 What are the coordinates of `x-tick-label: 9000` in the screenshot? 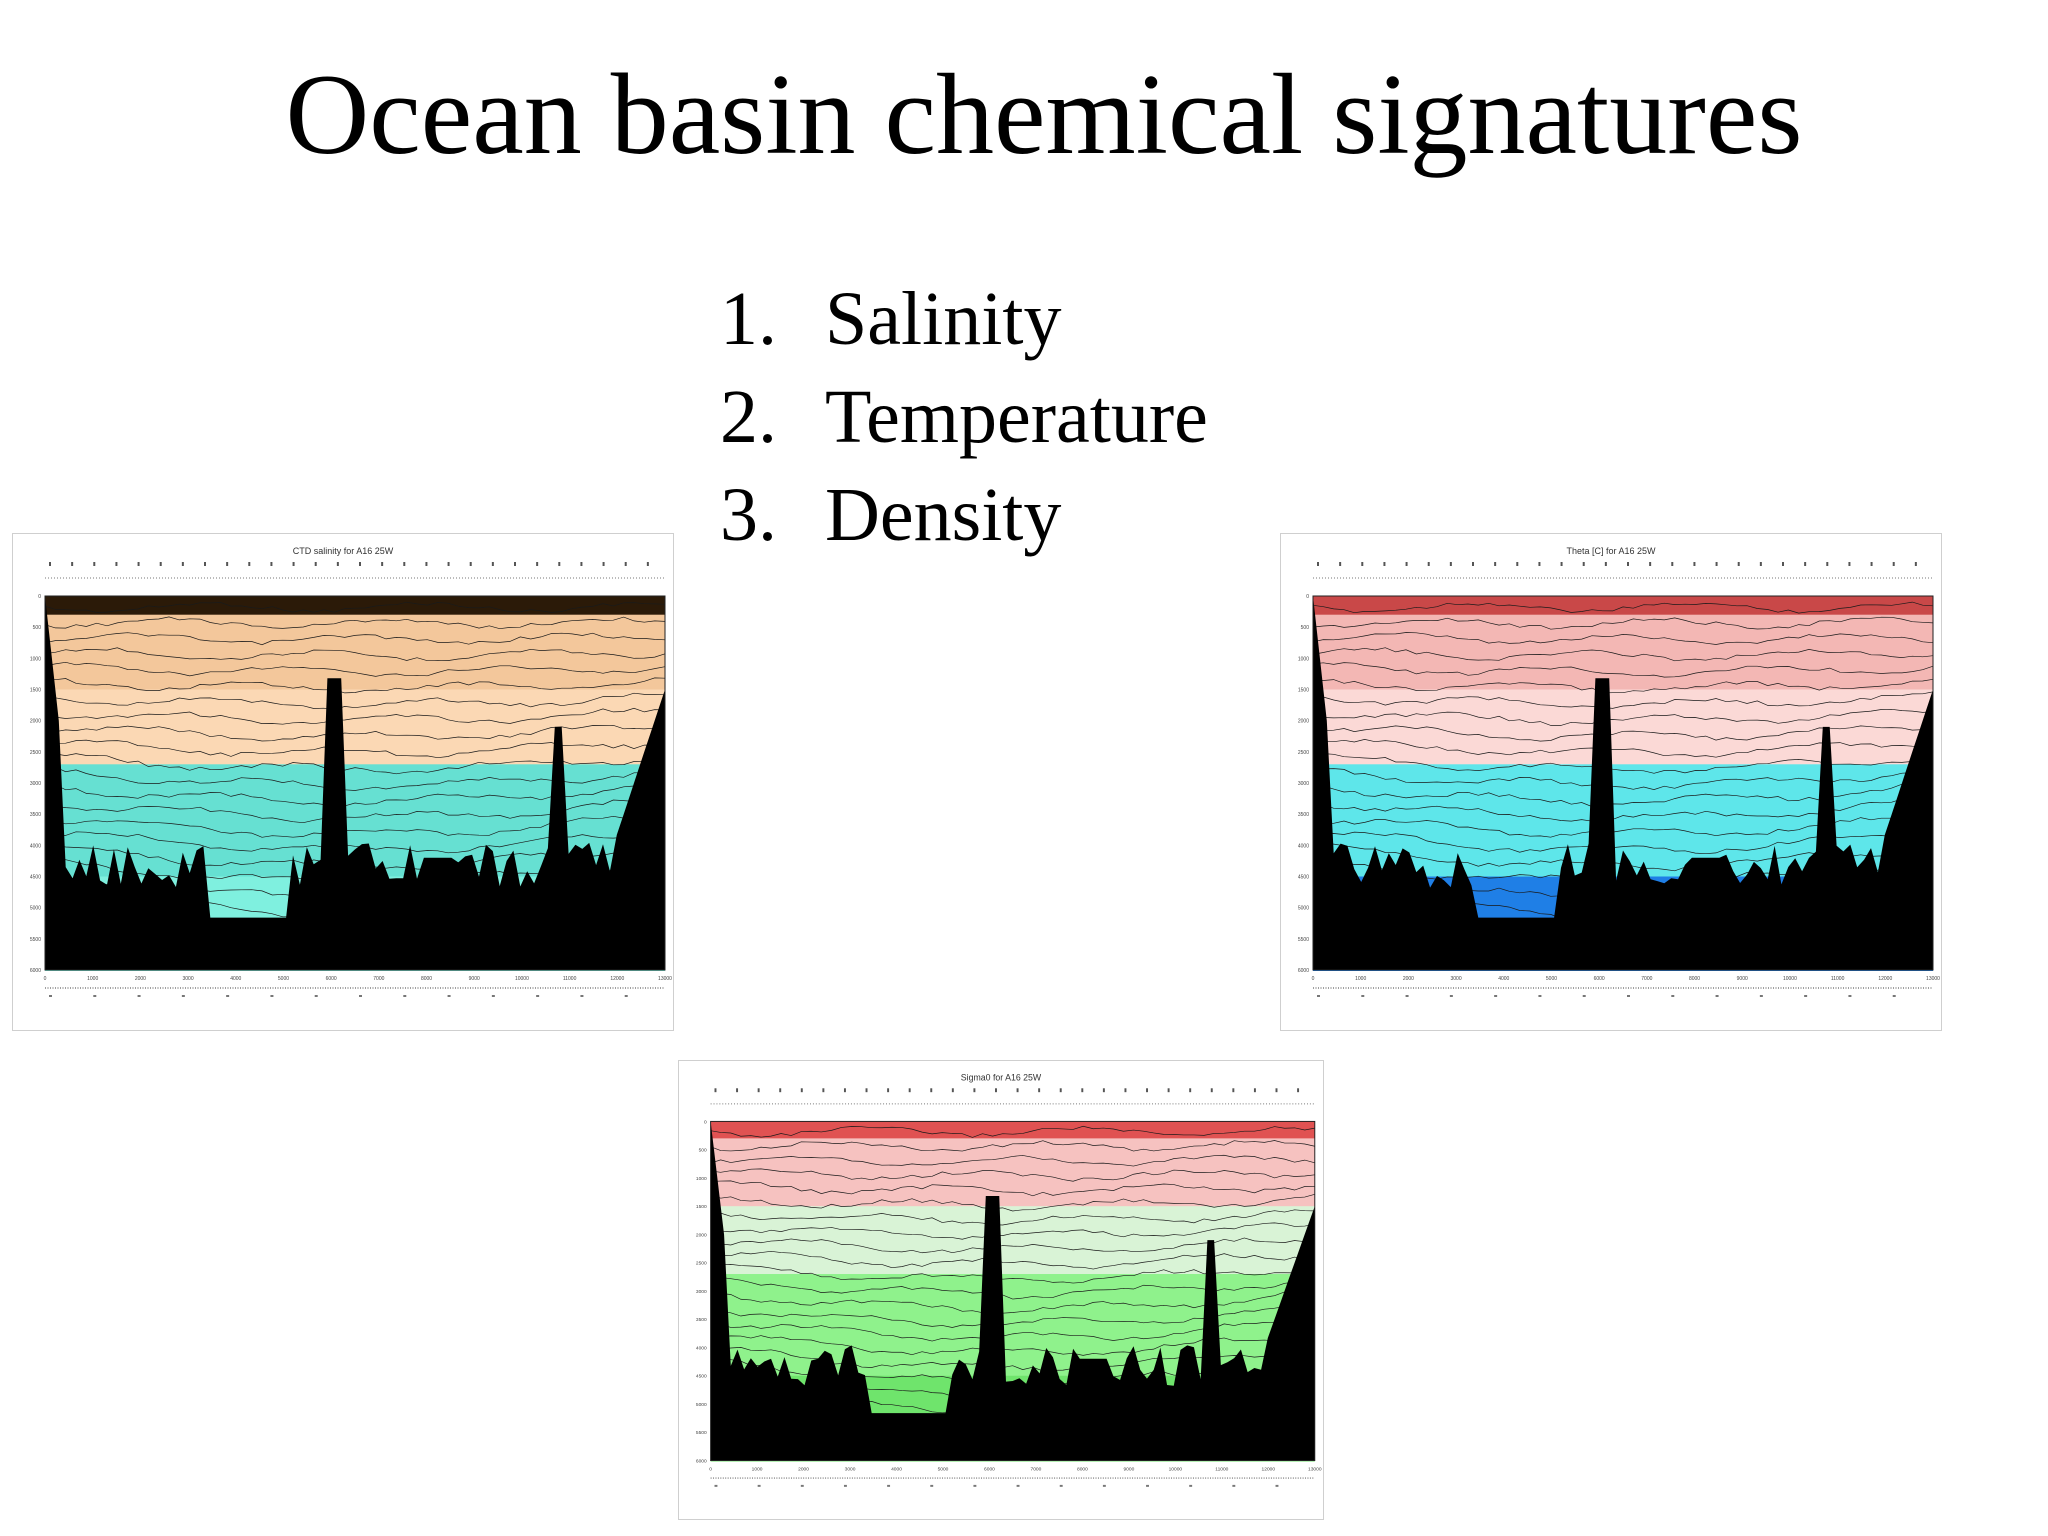 It's located at (474, 979).